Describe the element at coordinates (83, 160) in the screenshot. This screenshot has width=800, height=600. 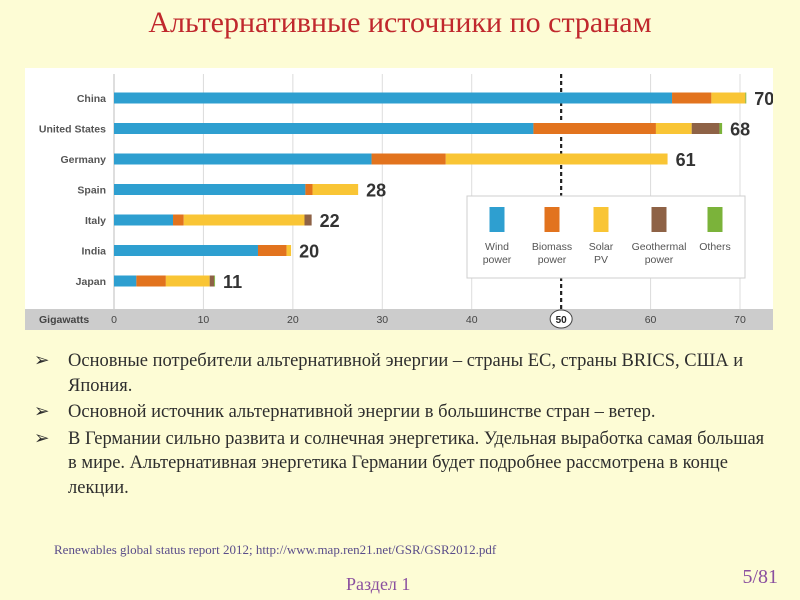
I see `category-label: Germany` at that location.